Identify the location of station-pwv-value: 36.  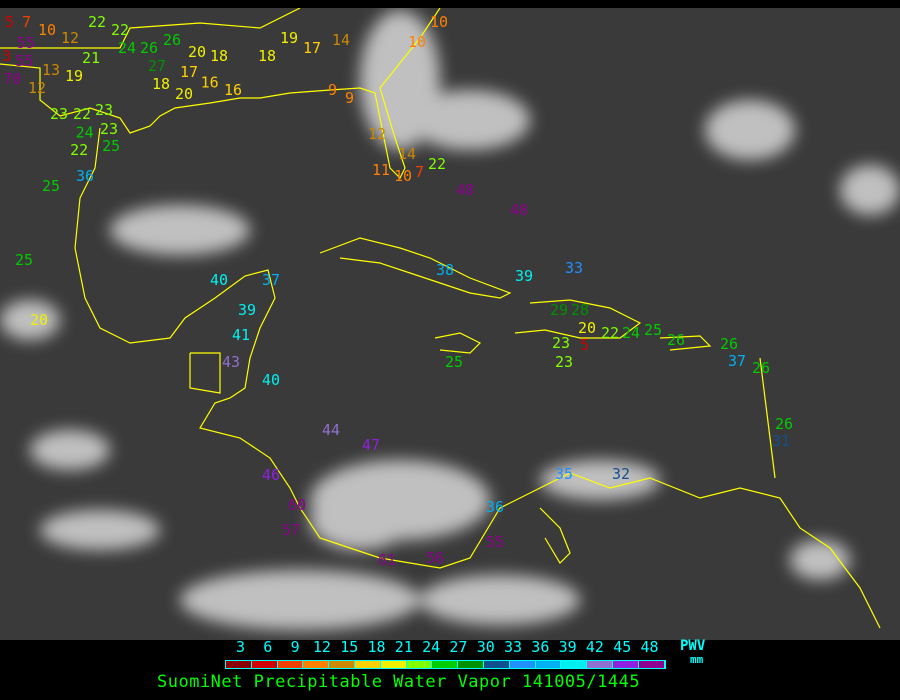
(495, 507).